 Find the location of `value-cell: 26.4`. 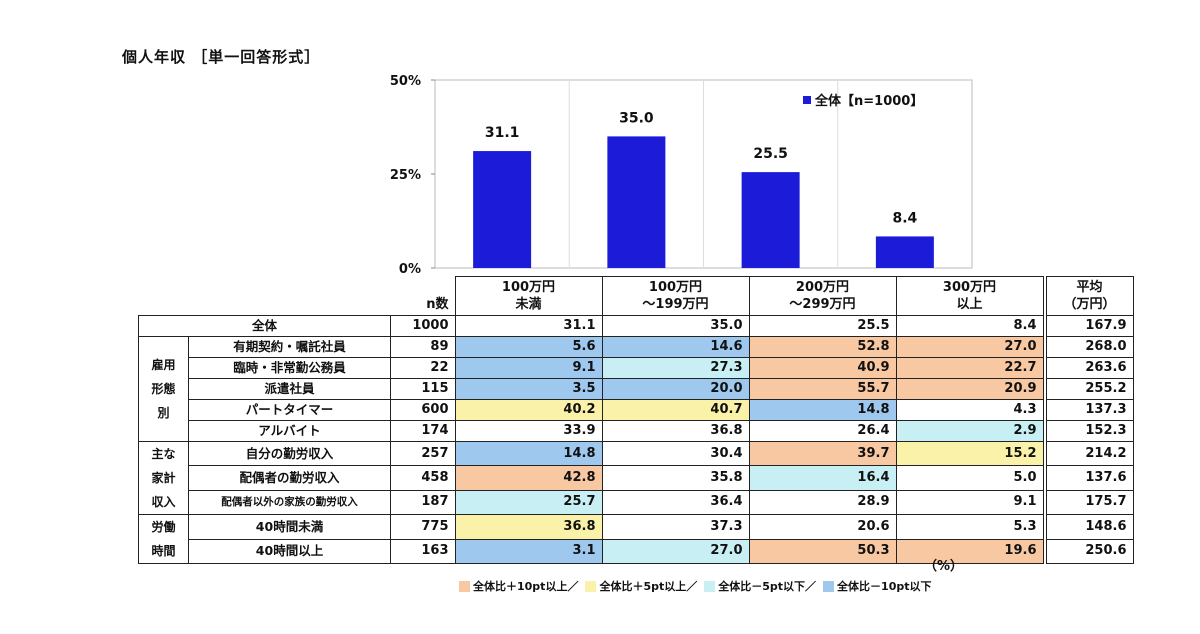

value-cell: 26.4 is located at coordinates (822, 431).